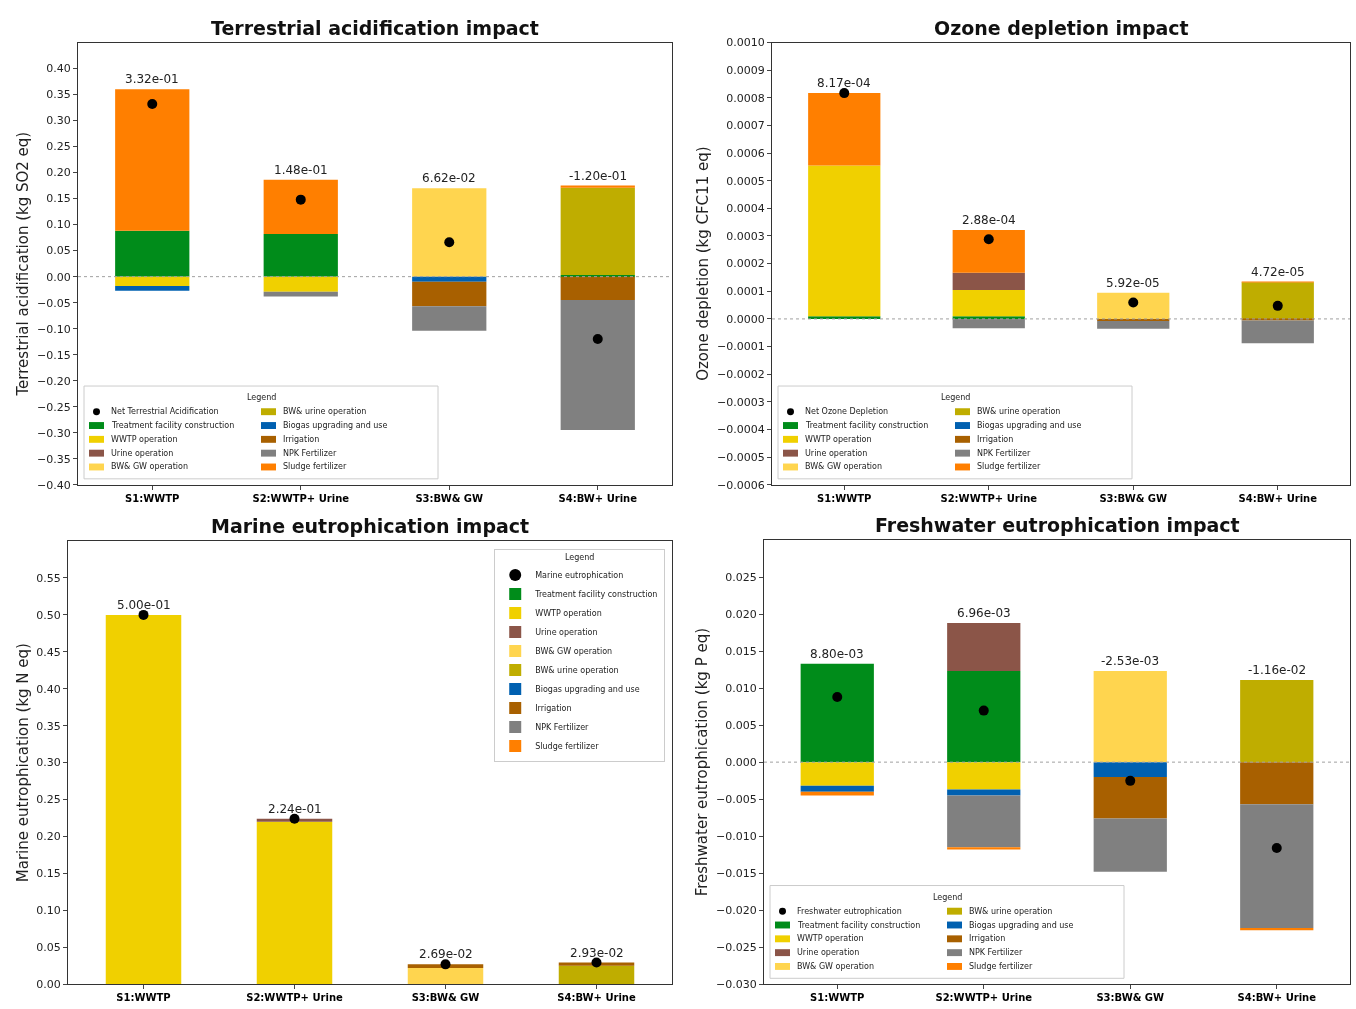  I want to click on chart-title: Terrestrial acidification impact, so click(375, 28).